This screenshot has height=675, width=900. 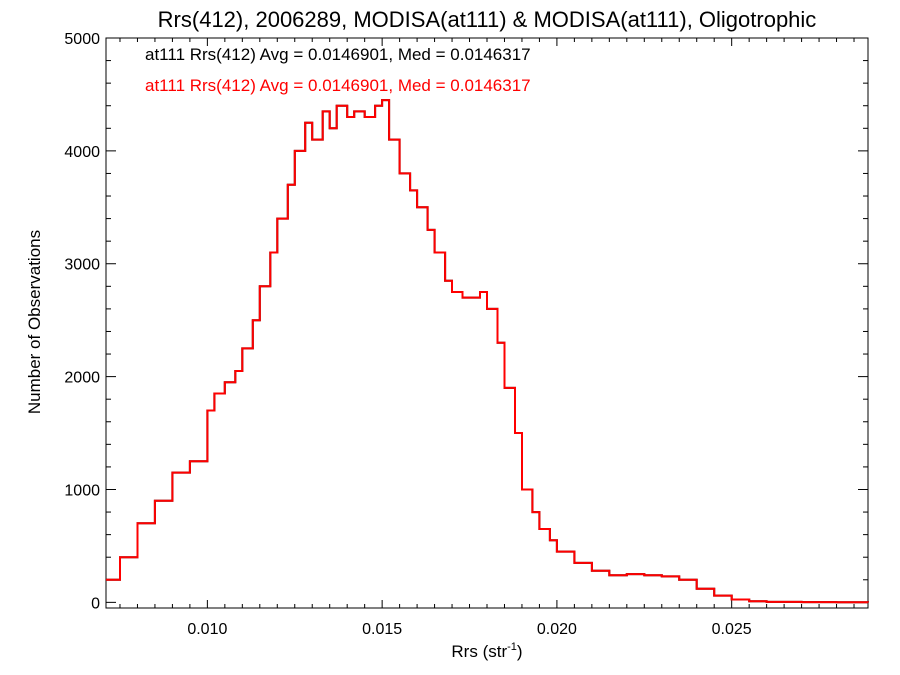 What do you see at coordinates (82, 490) in the screenshot?
I see `y-tick-label: 1000` at bounding box center [82, 490].